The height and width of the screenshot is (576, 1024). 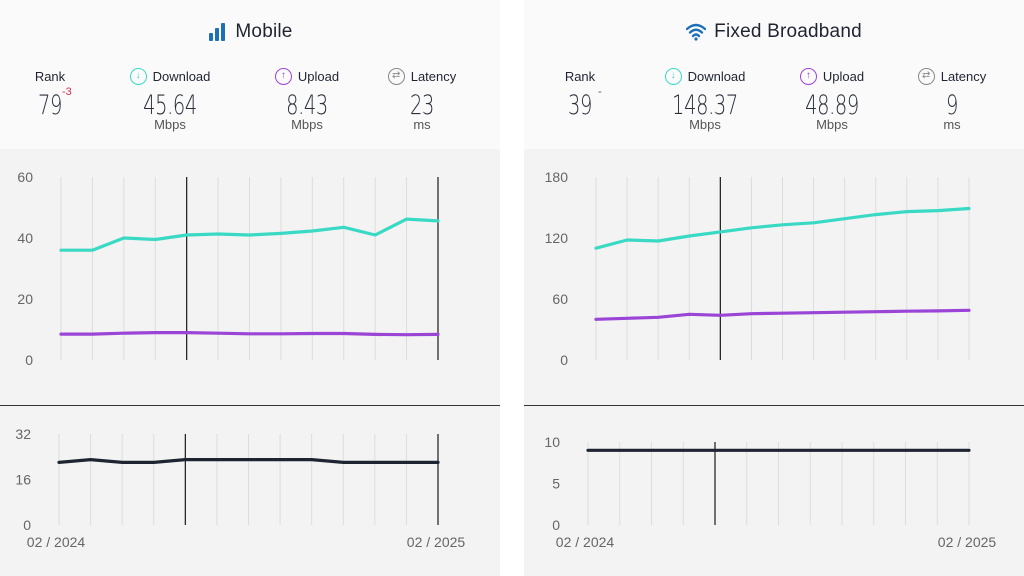 I want to click on rank-metric: Rank 39 -, so click(x=580, y=93).